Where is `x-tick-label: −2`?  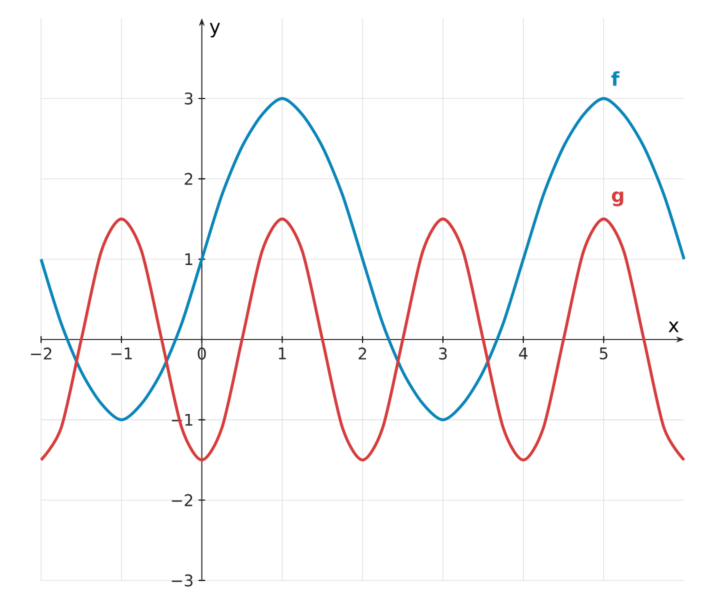
x-tick-label: −2 is located at coordinates (41, 354).